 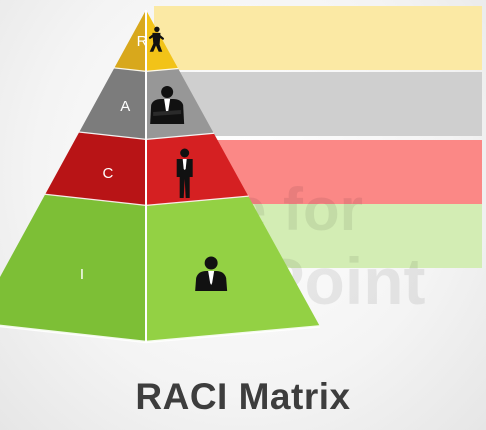 What do you see at coordinates (318, 38) in the screenshot?
I see `bar-r` at bounding box center [318, 38].